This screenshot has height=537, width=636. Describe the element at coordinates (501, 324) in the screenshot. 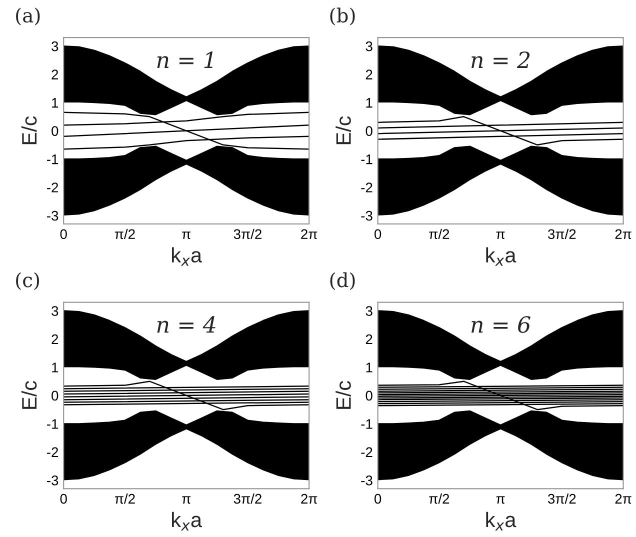

I see `annotation: n = 6` at that location.